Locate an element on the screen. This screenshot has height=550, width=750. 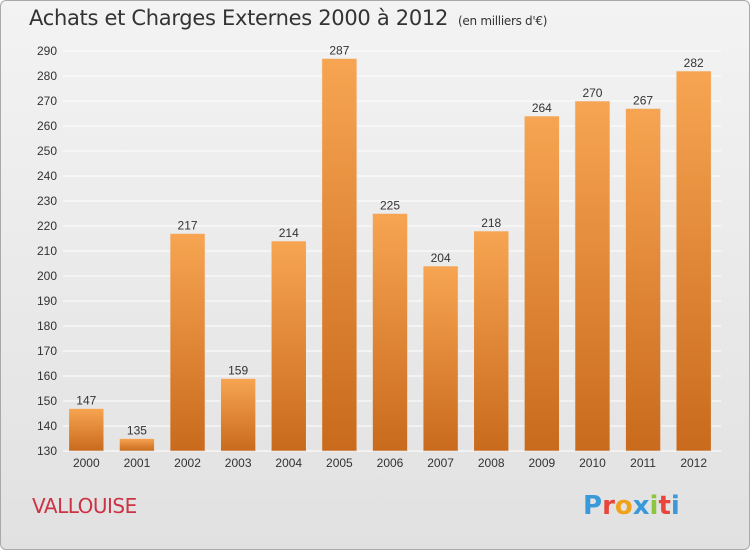
data-label-2011: 267 is located at coordinates (643, 101).